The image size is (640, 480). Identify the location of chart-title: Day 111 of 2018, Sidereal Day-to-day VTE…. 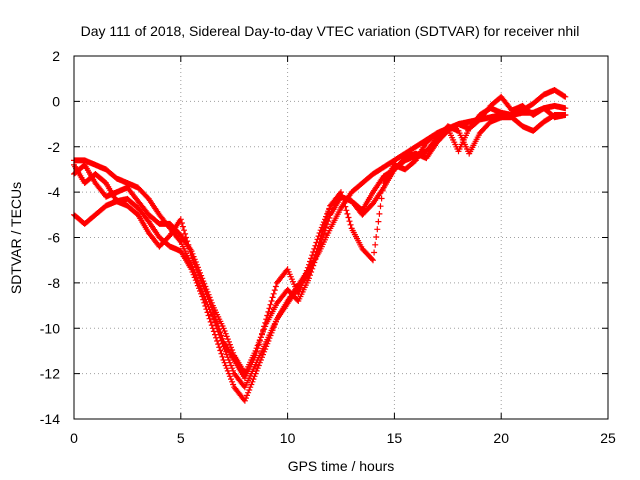
(330, 31).